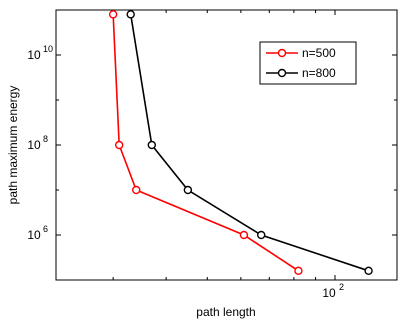 The width and height of the screenshot is (402, 322). I want to click on y-tick-exponent: 6, so click(45, 229).